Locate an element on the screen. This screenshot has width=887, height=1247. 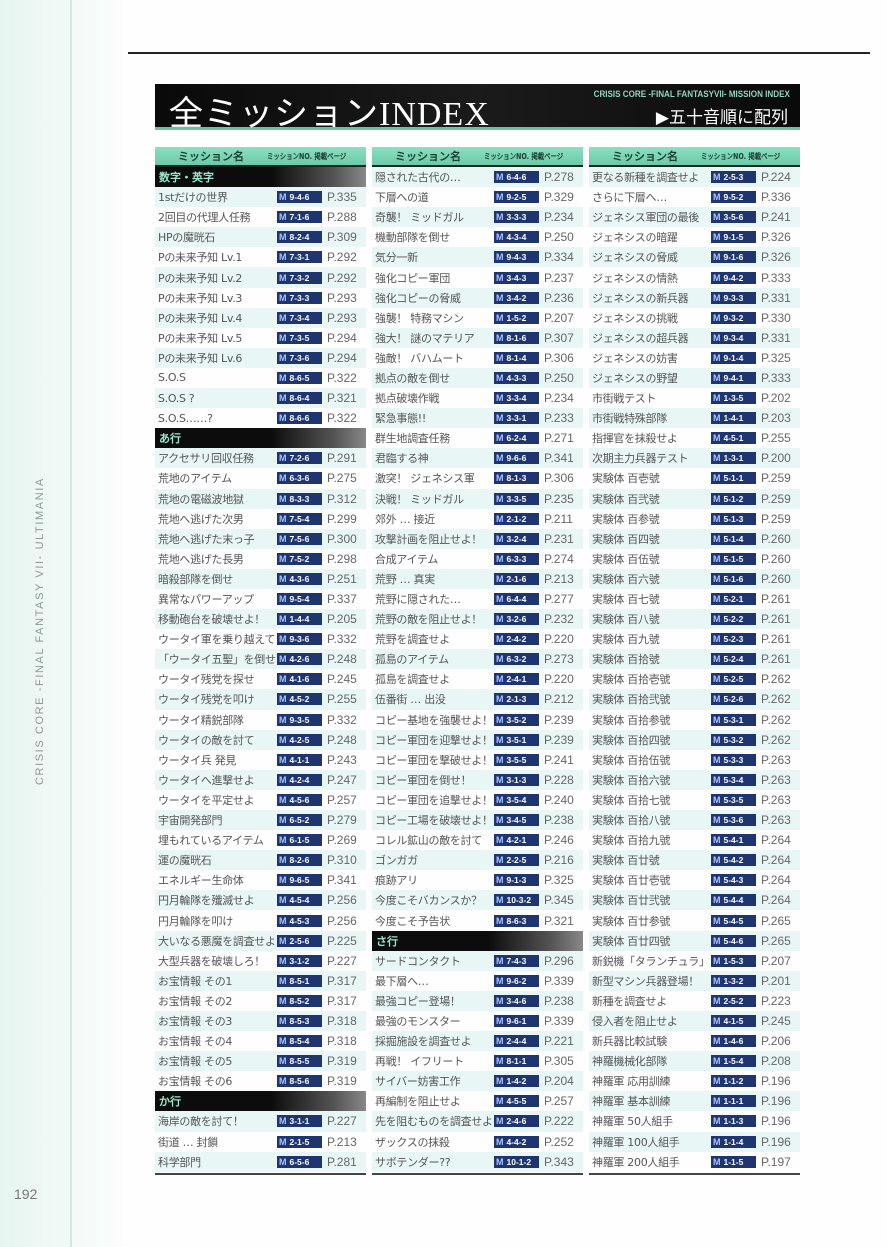
mission-no-badge: M 5-1-6 is located at coordinates (733, 578).